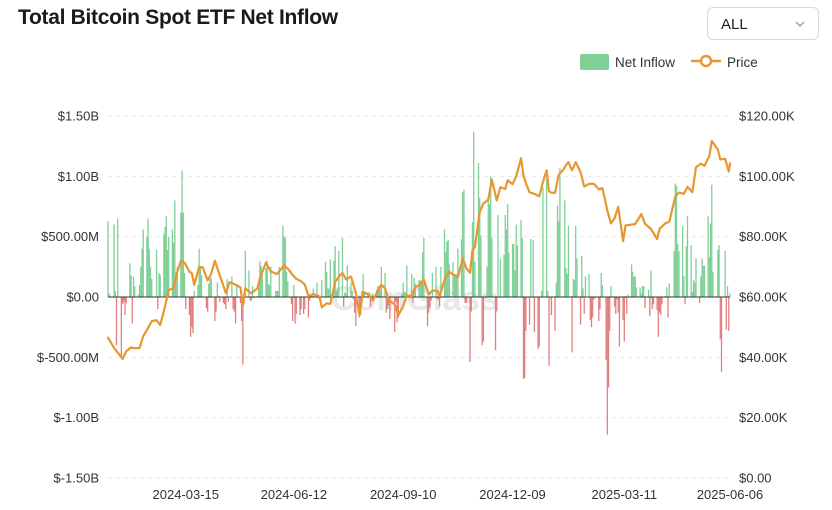  What do you see at coordinates (627, 62) in the screenshot?
I see `legend-item-net-inflow: Net Inflow` at bounding box center [627, 62].